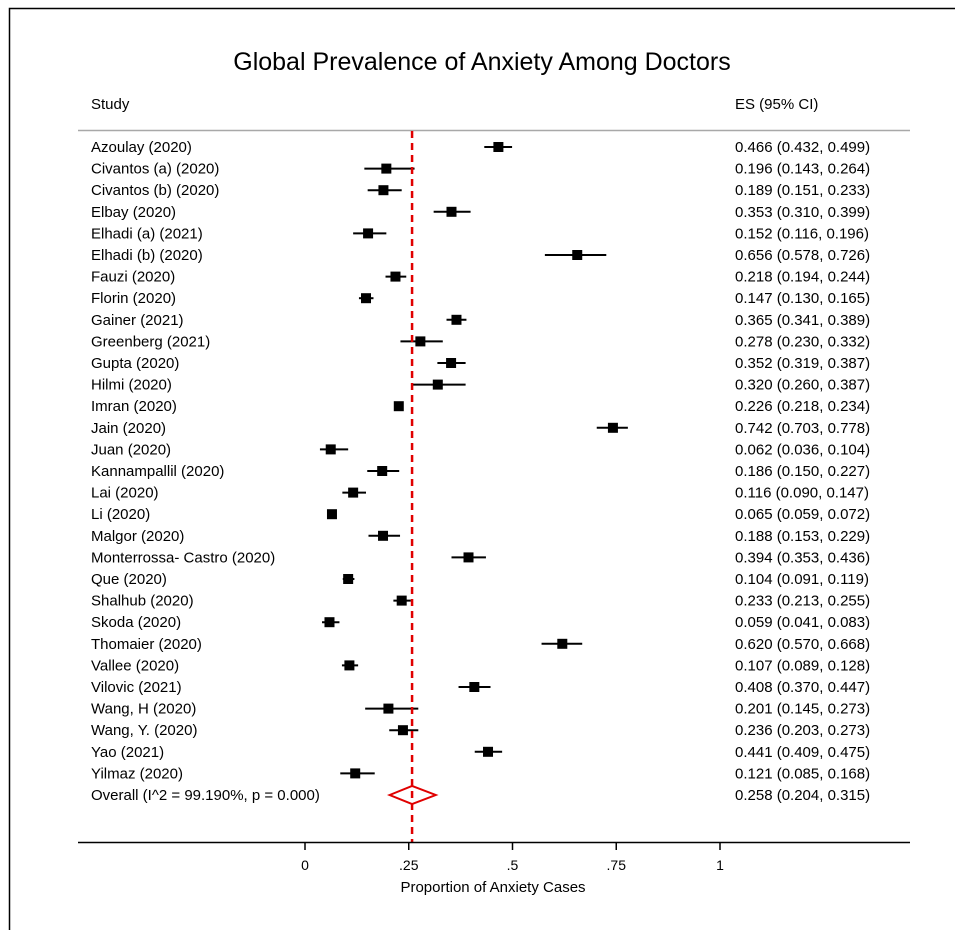 The height and width of the screenshot is (930, 955). What do you see at coordinates (480, 730) in the screenshot?
I see `study-row: Wang, Y. (2020) 0.236 (0.203, 0.273)` at bounding box center [480, 730].